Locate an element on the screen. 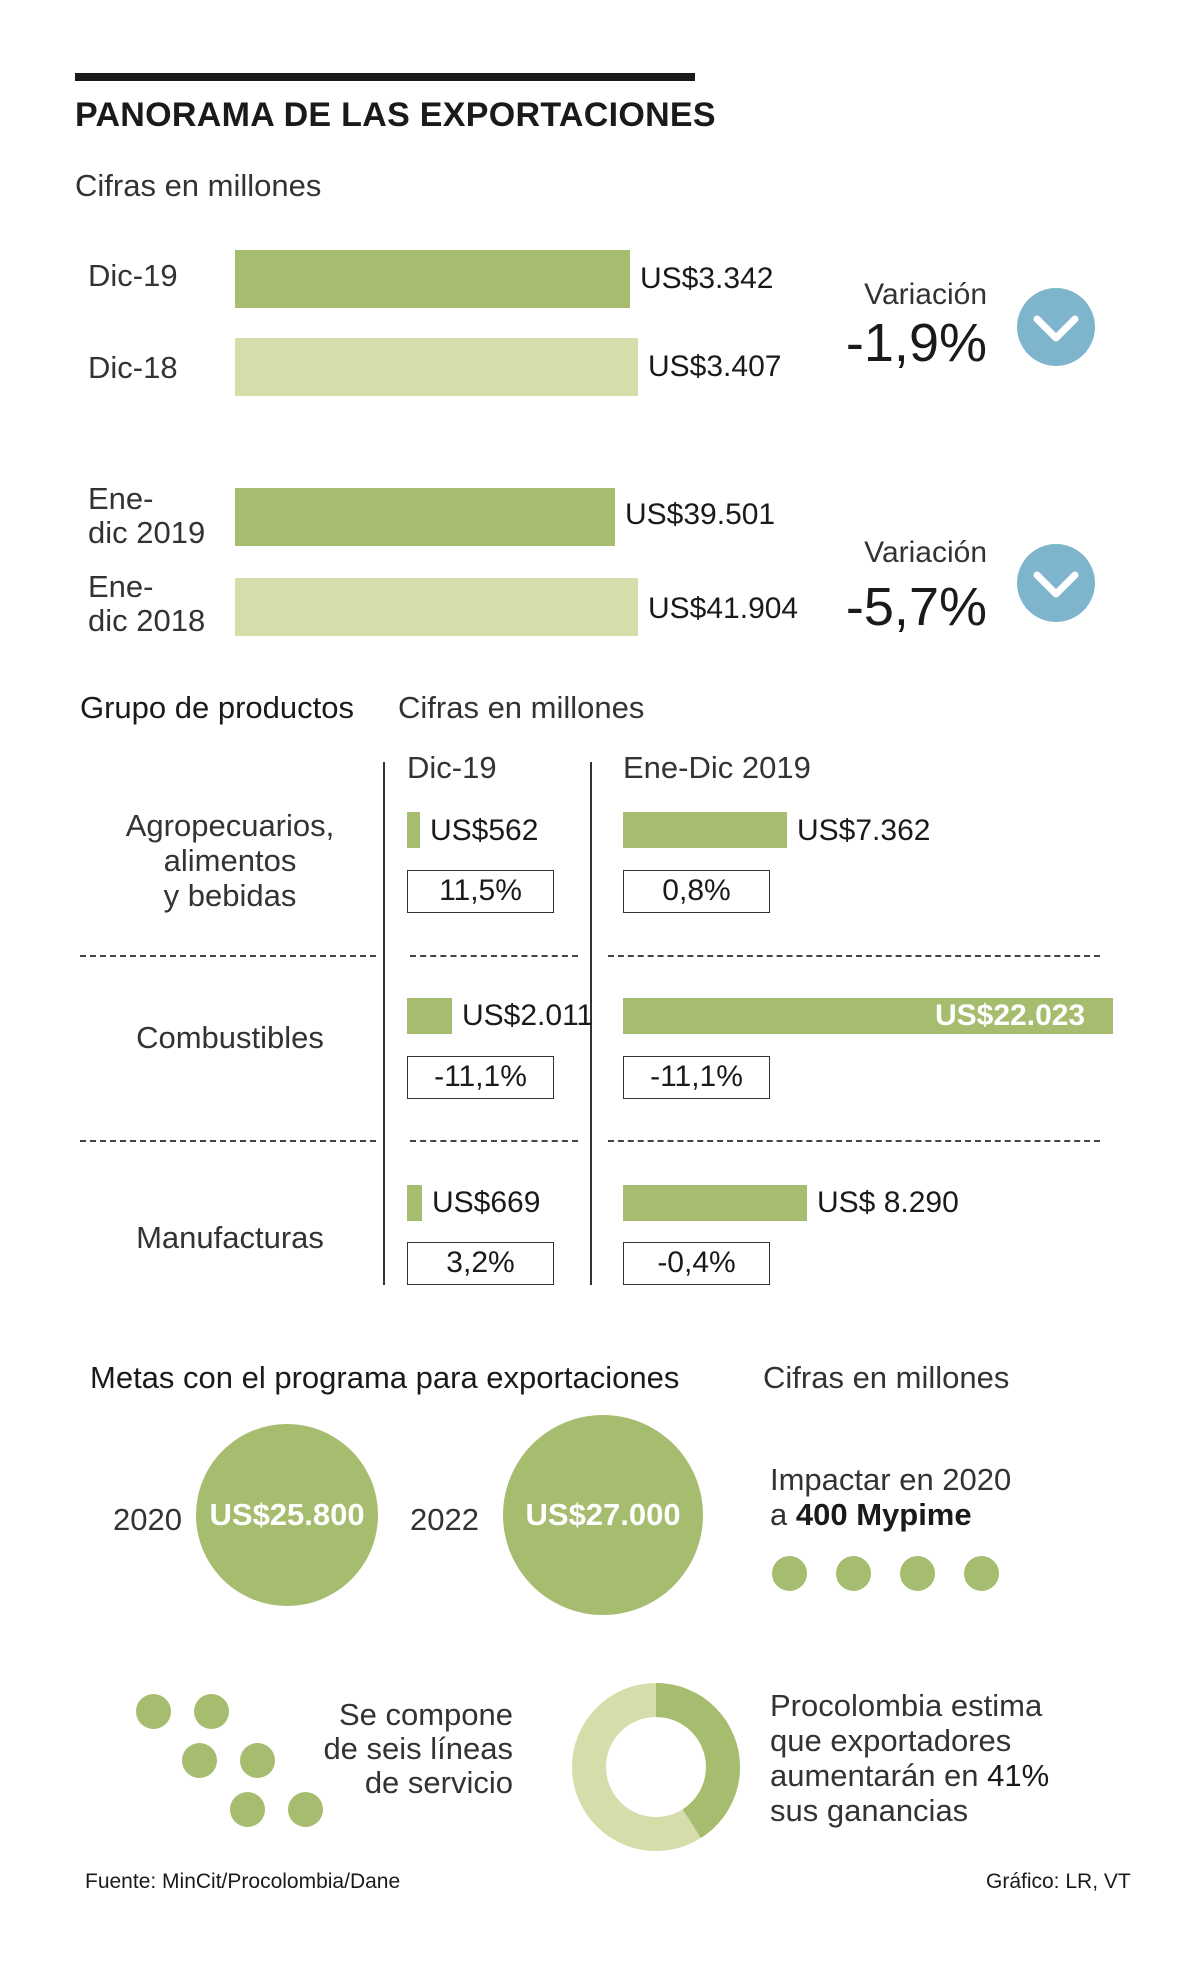 The width and height of the screenshot is (1200, 1962). pct-comb-year: -11,1% is located at coordinates (696, 1077).